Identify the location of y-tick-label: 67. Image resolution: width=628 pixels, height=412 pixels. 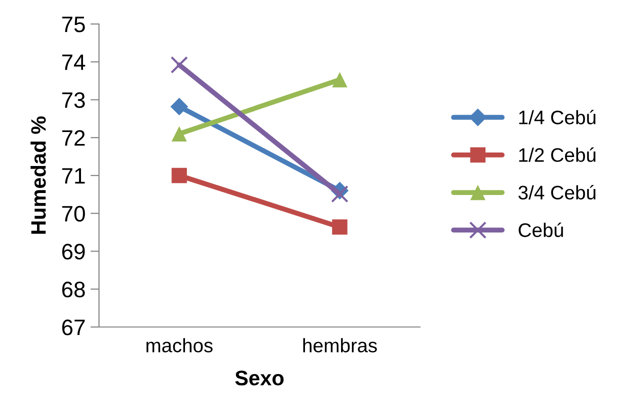
(73, 328).